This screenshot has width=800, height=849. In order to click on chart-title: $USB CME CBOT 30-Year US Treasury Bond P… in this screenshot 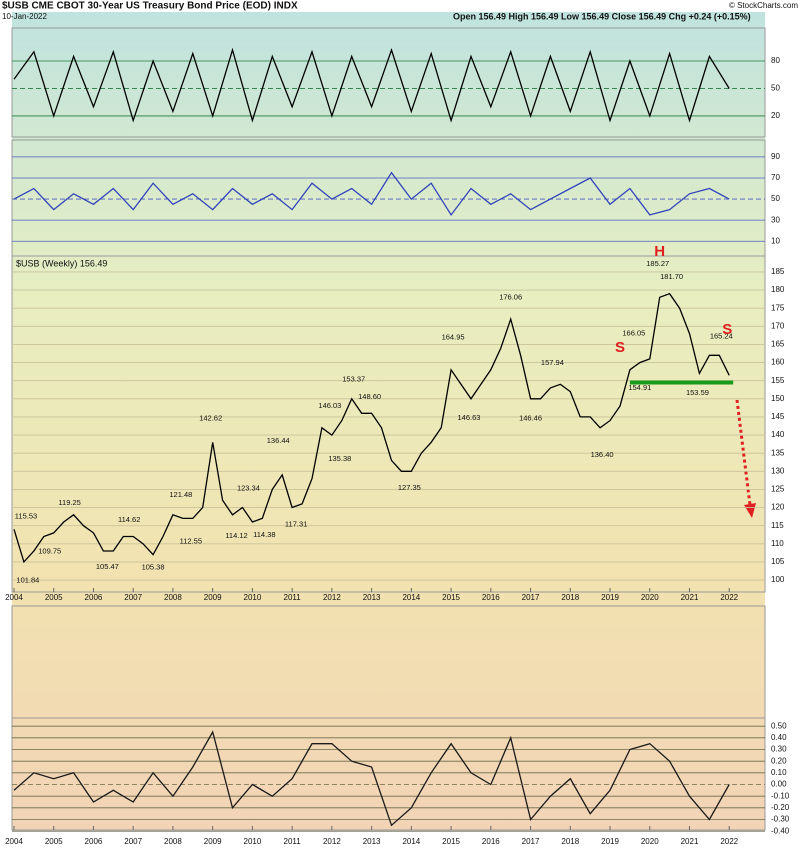, I will do `click(150, 6)`.